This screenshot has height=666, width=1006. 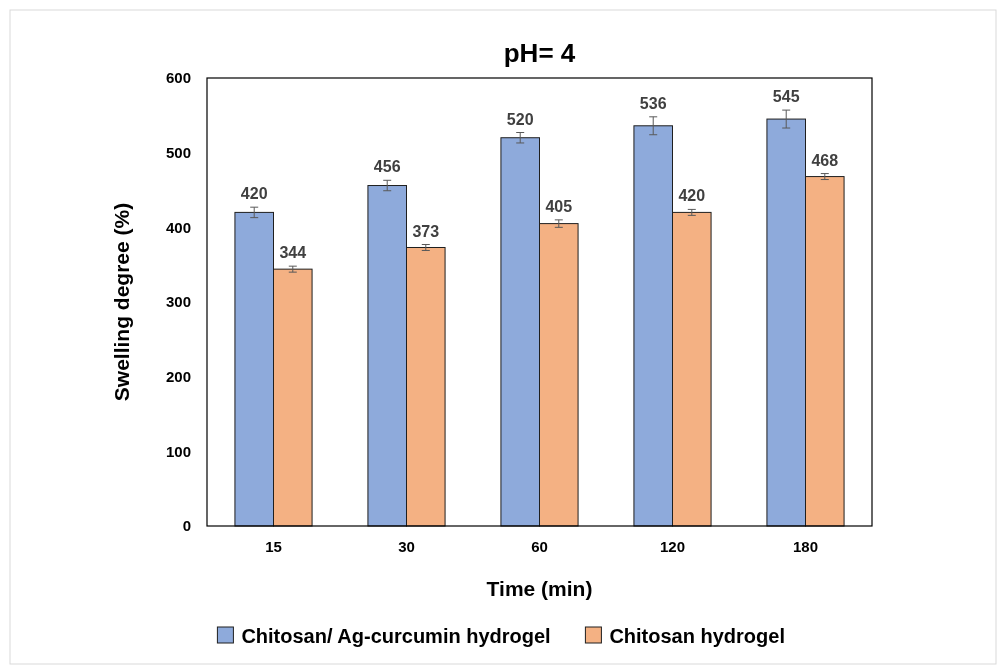 I want to click on data-label: 373, so click(x=426, y=231).